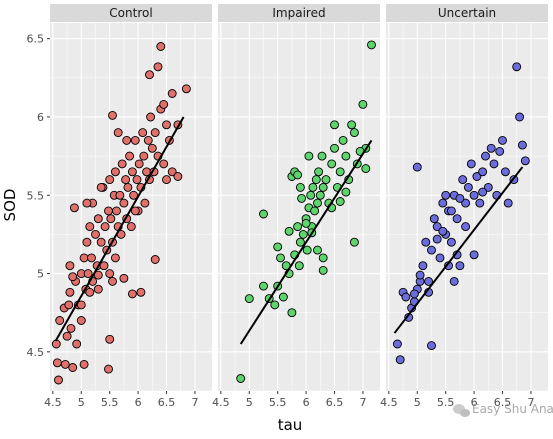  What do you see at coordinates (10, 205) in the screenshot?
I see `y-axis-title: SOD` at bounding box center [10, 205].